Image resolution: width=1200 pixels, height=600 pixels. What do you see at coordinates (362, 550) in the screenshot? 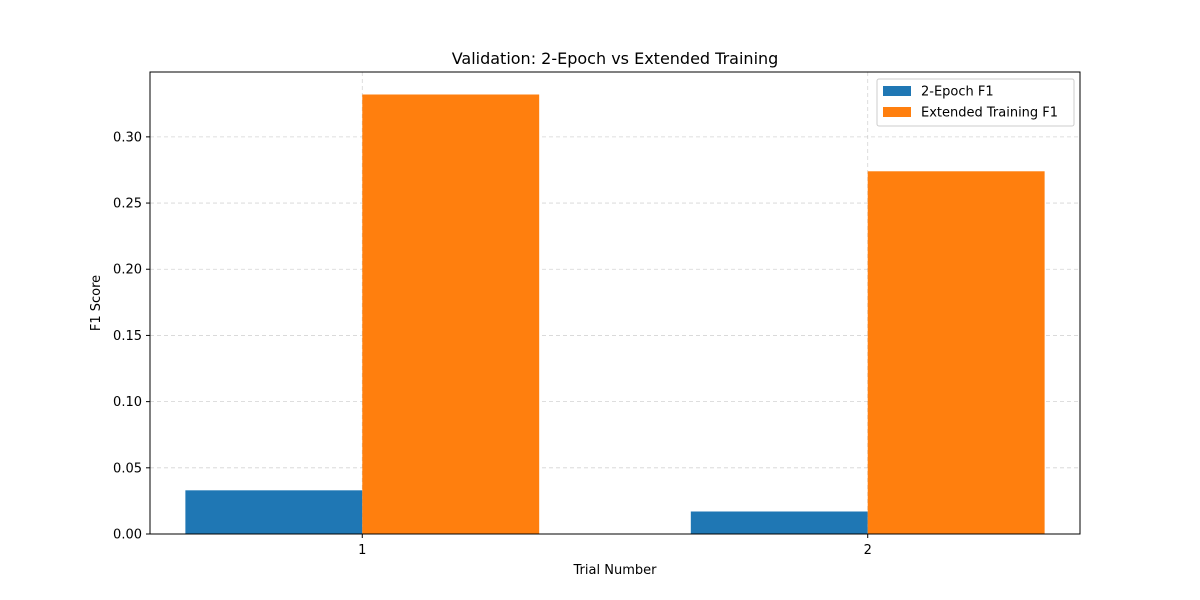
I see `x-tick-label: 1` at bounding box center [362, 550].